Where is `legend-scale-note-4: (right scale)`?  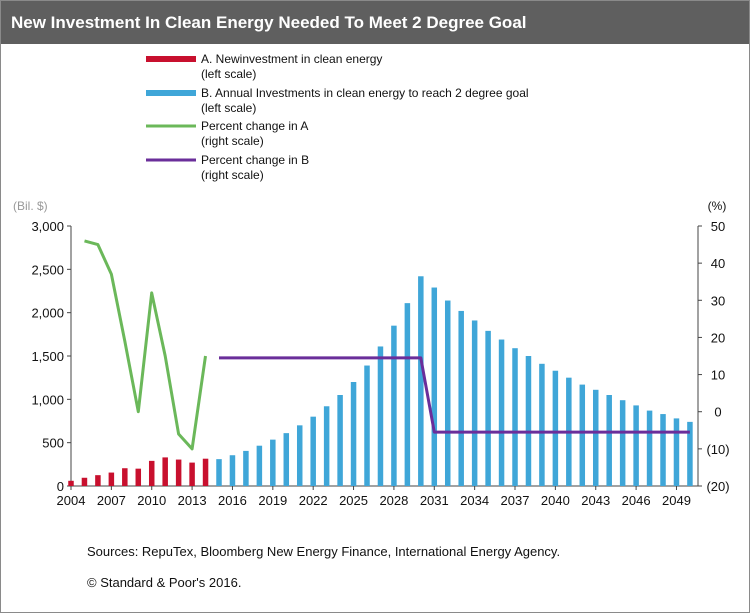 legend-scale-note-4: (right scale) is located at coordinates (232, 175).